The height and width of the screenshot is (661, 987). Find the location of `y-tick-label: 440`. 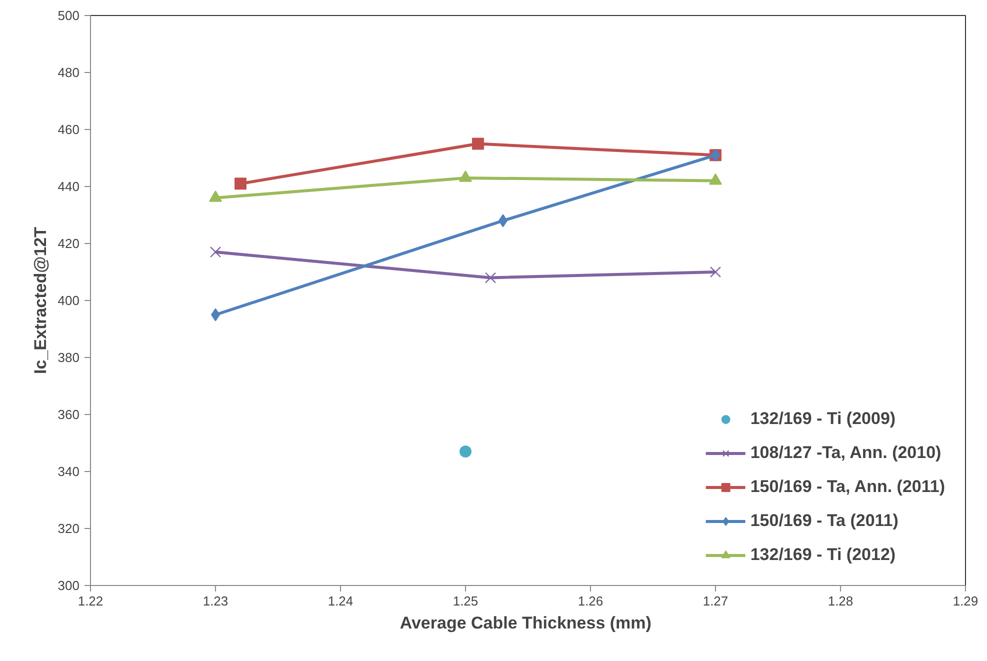

y-tick-label: 440 is located at coordinates (69, 186).